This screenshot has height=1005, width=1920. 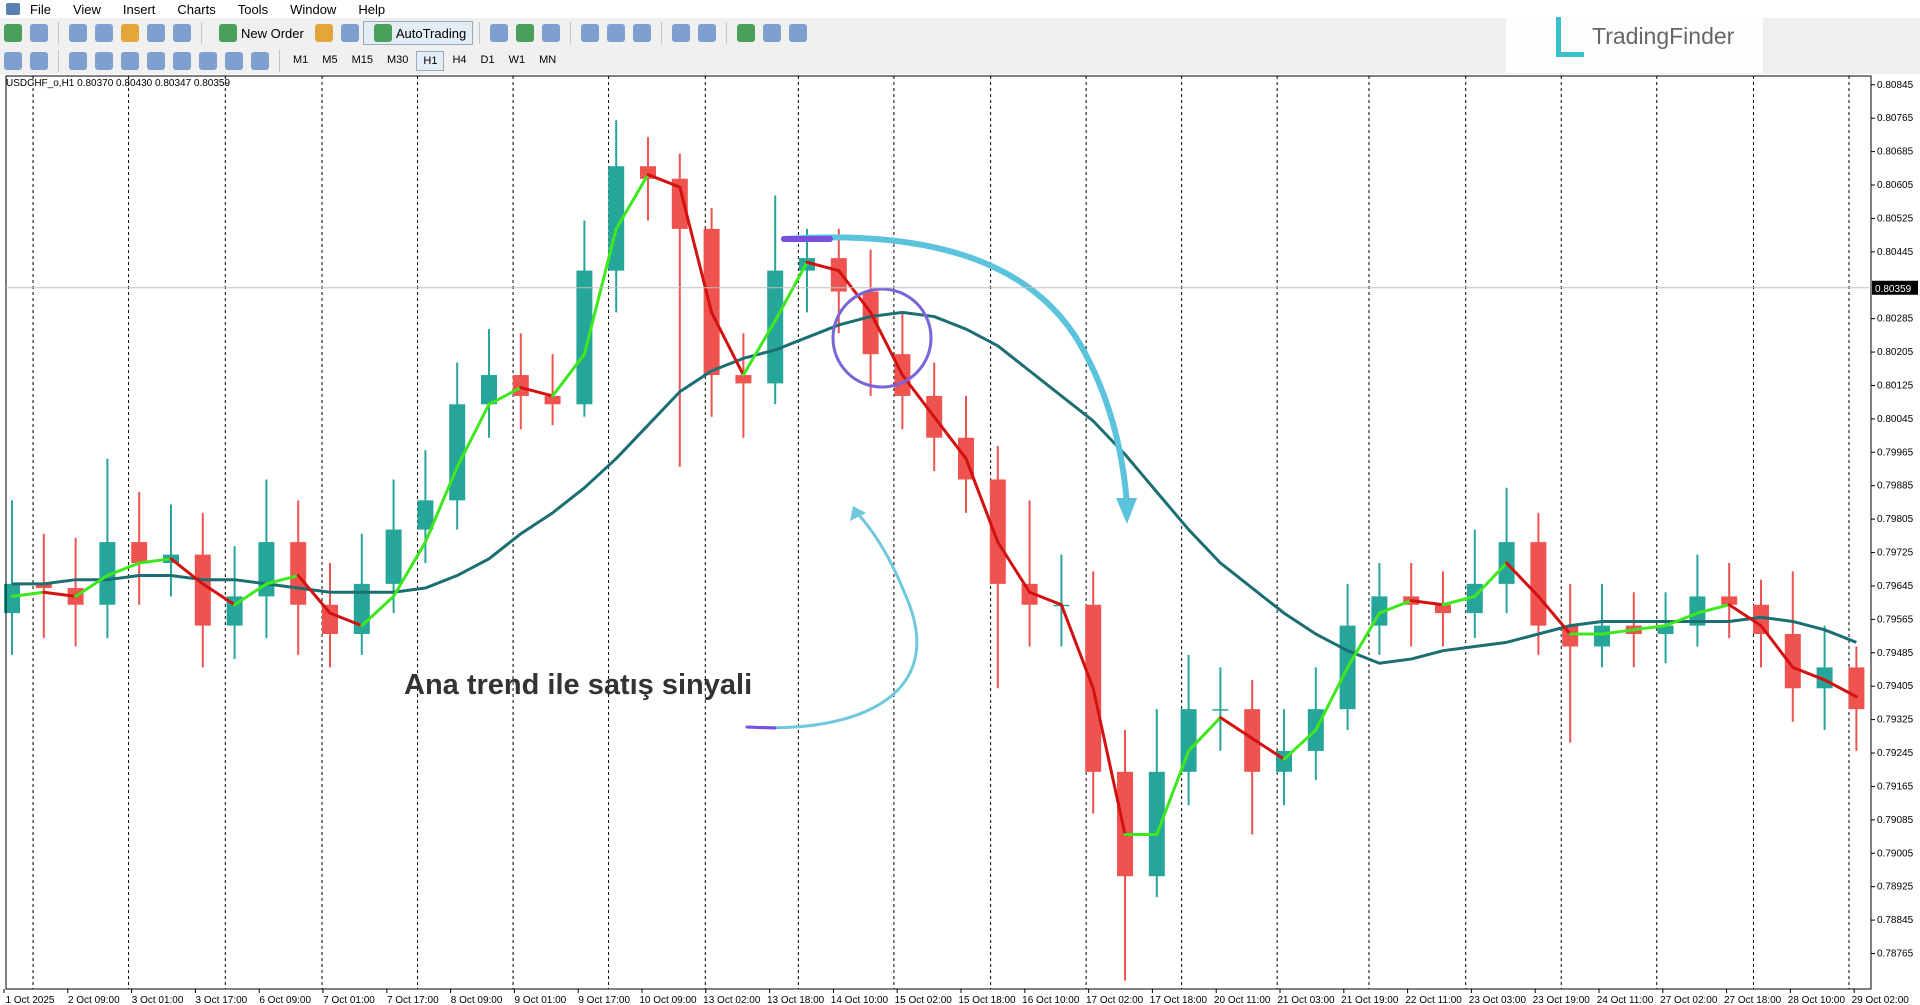 What do you see at coordinates (222, 1000) in the screenshot?
I see `x-tick-label: 3 Oct 17:00` at bounding box center [222, 1000].